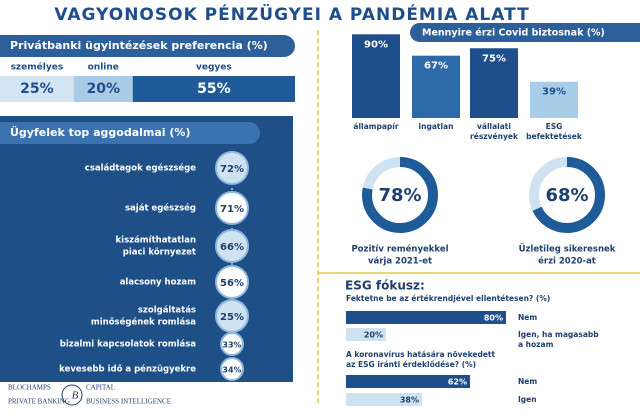 Image resolution: width=640 pixels, height=414 pixels. I want to click on covid-value: 90%, so click(376, 44).